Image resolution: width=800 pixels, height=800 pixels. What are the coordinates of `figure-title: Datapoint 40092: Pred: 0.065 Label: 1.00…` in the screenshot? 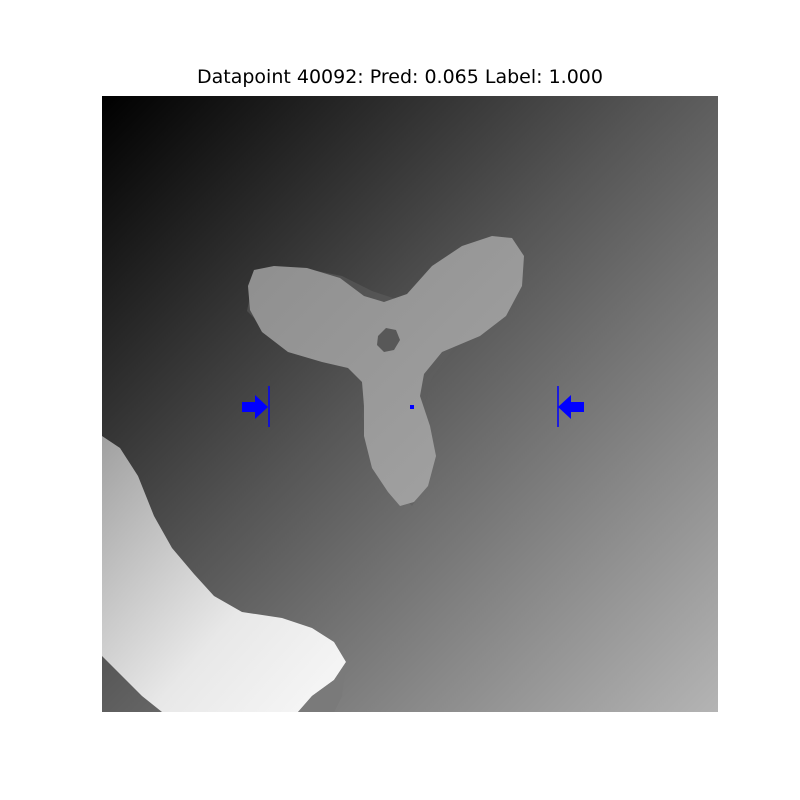 It's located at (400, 77).